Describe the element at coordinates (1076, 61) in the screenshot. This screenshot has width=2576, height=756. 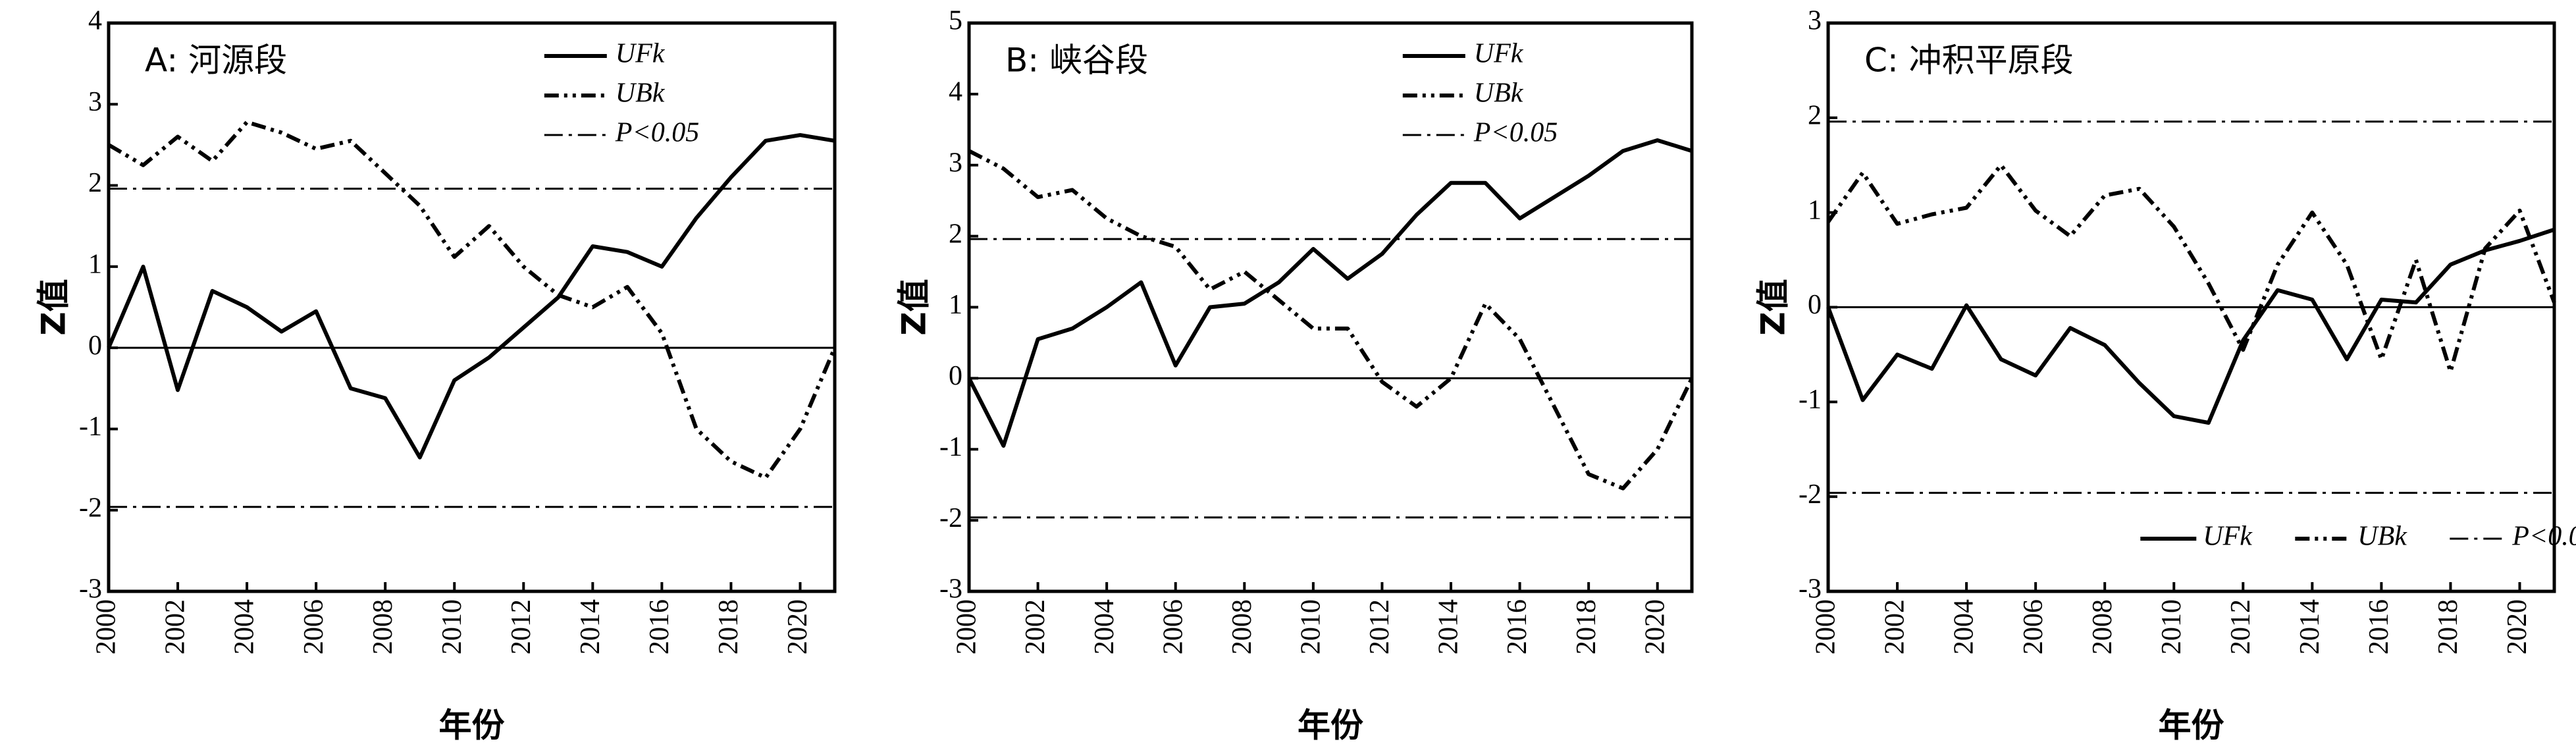
I see `chart-title: B: 峡谷段` at that location.